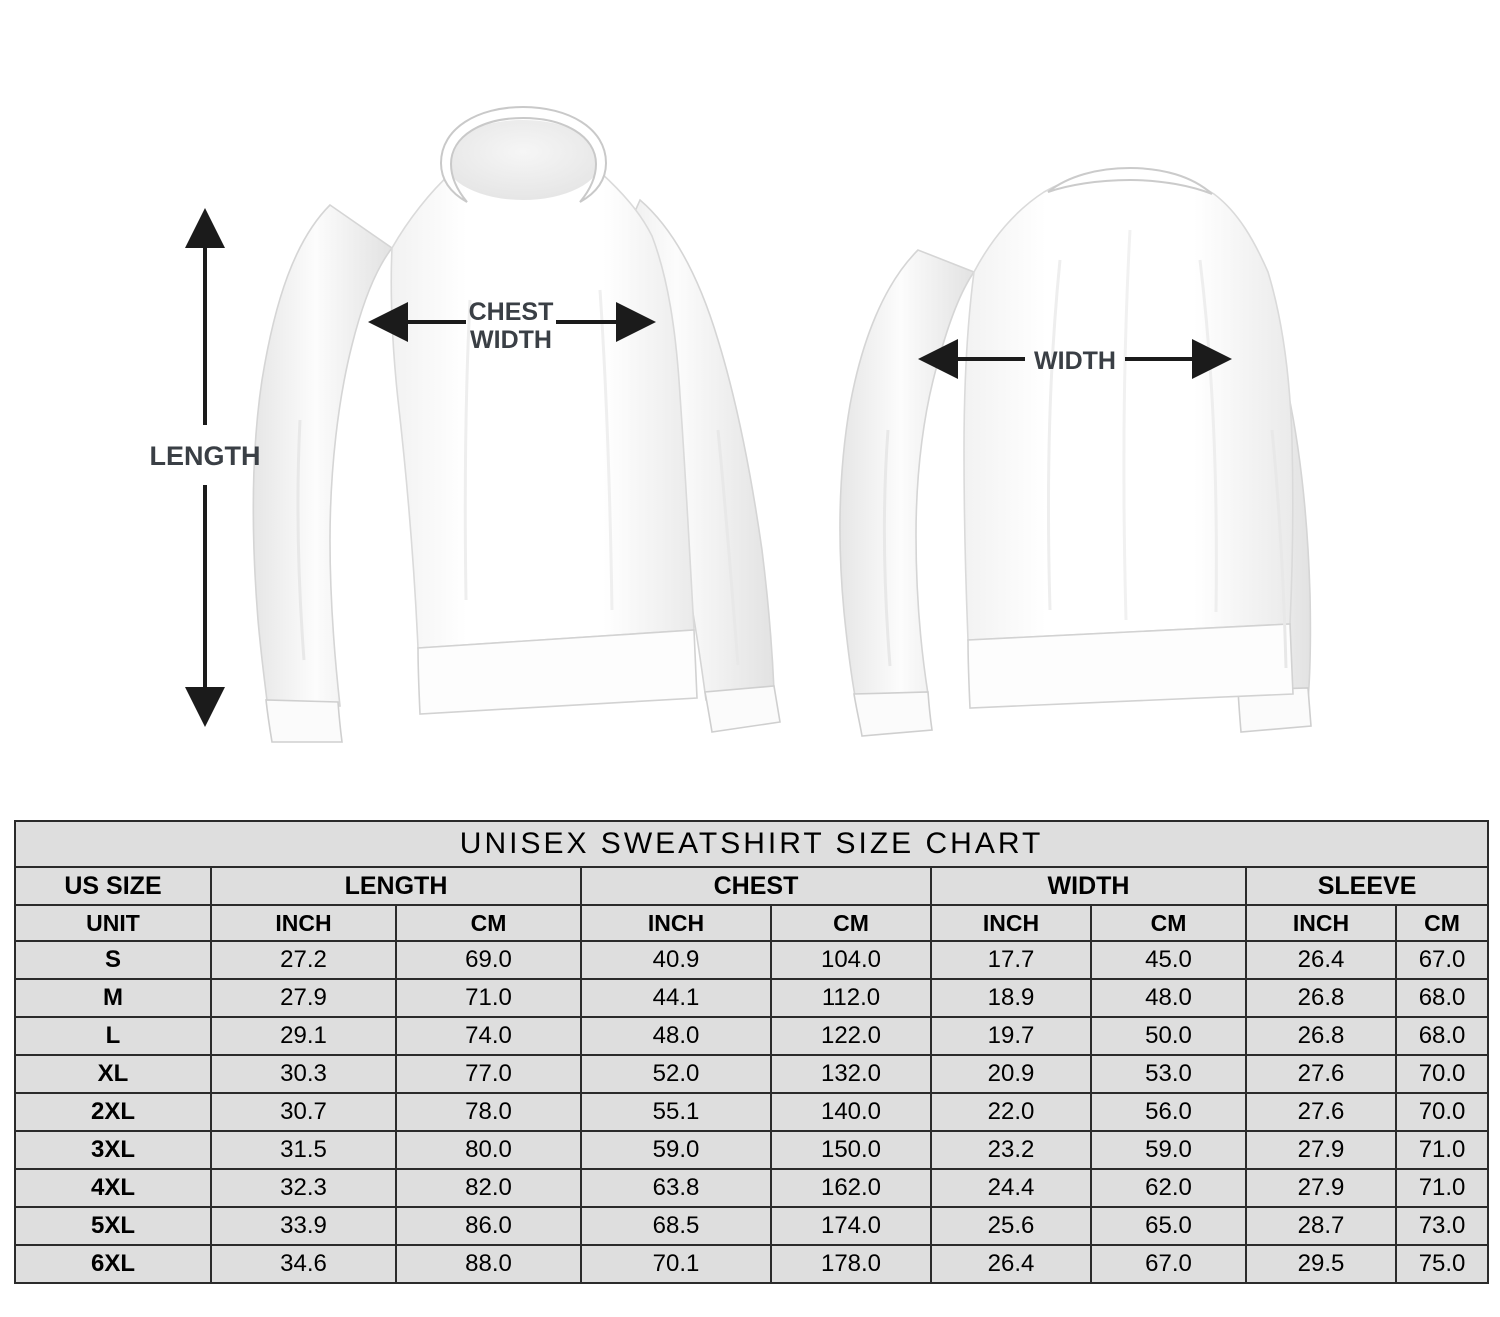 This screenshot has height=1317, width=1500. Describe the element at coordinates (851, 1074) in the screenshot. I see `cell-chest-cm: 132.0` at that location.